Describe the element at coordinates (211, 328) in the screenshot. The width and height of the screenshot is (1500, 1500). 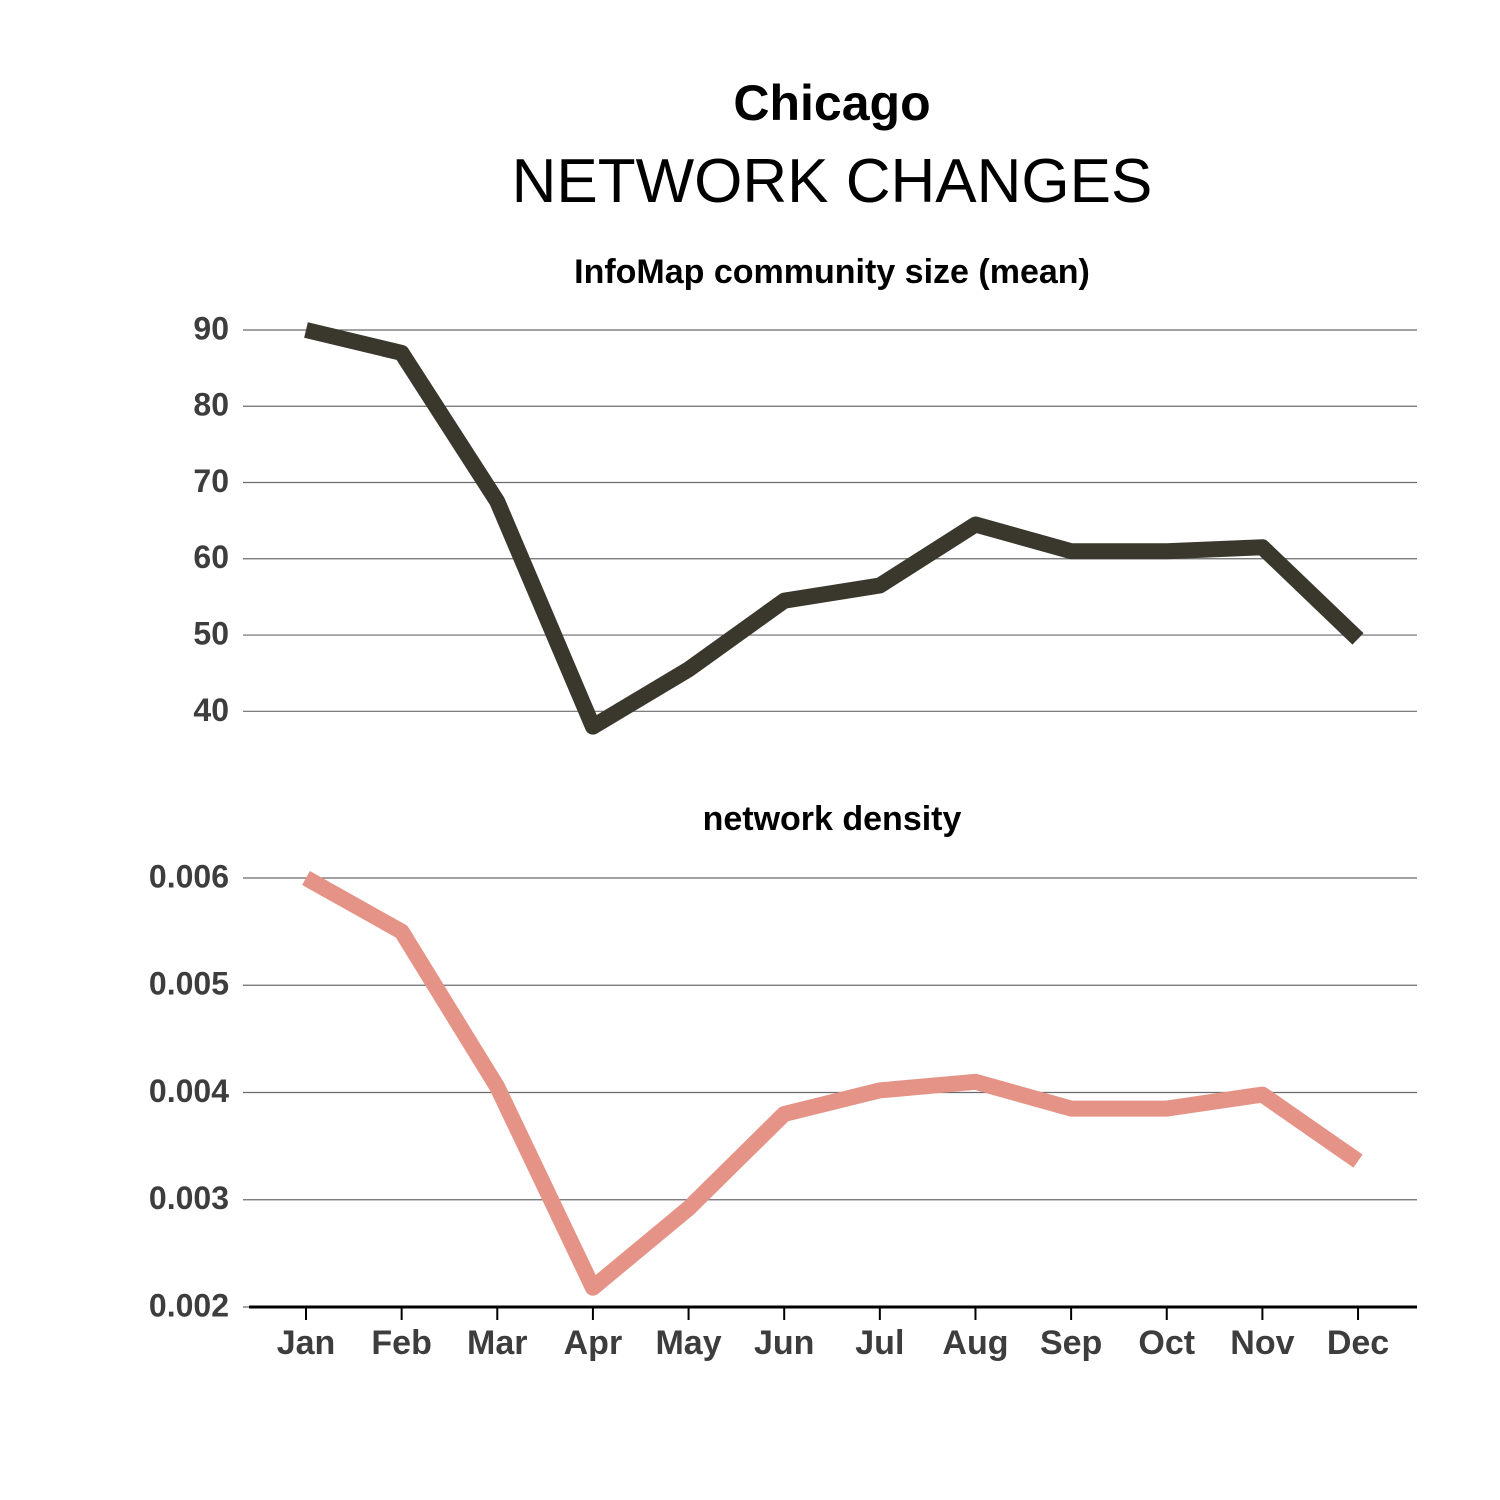
I see `y-tick-label: 90` at that location.